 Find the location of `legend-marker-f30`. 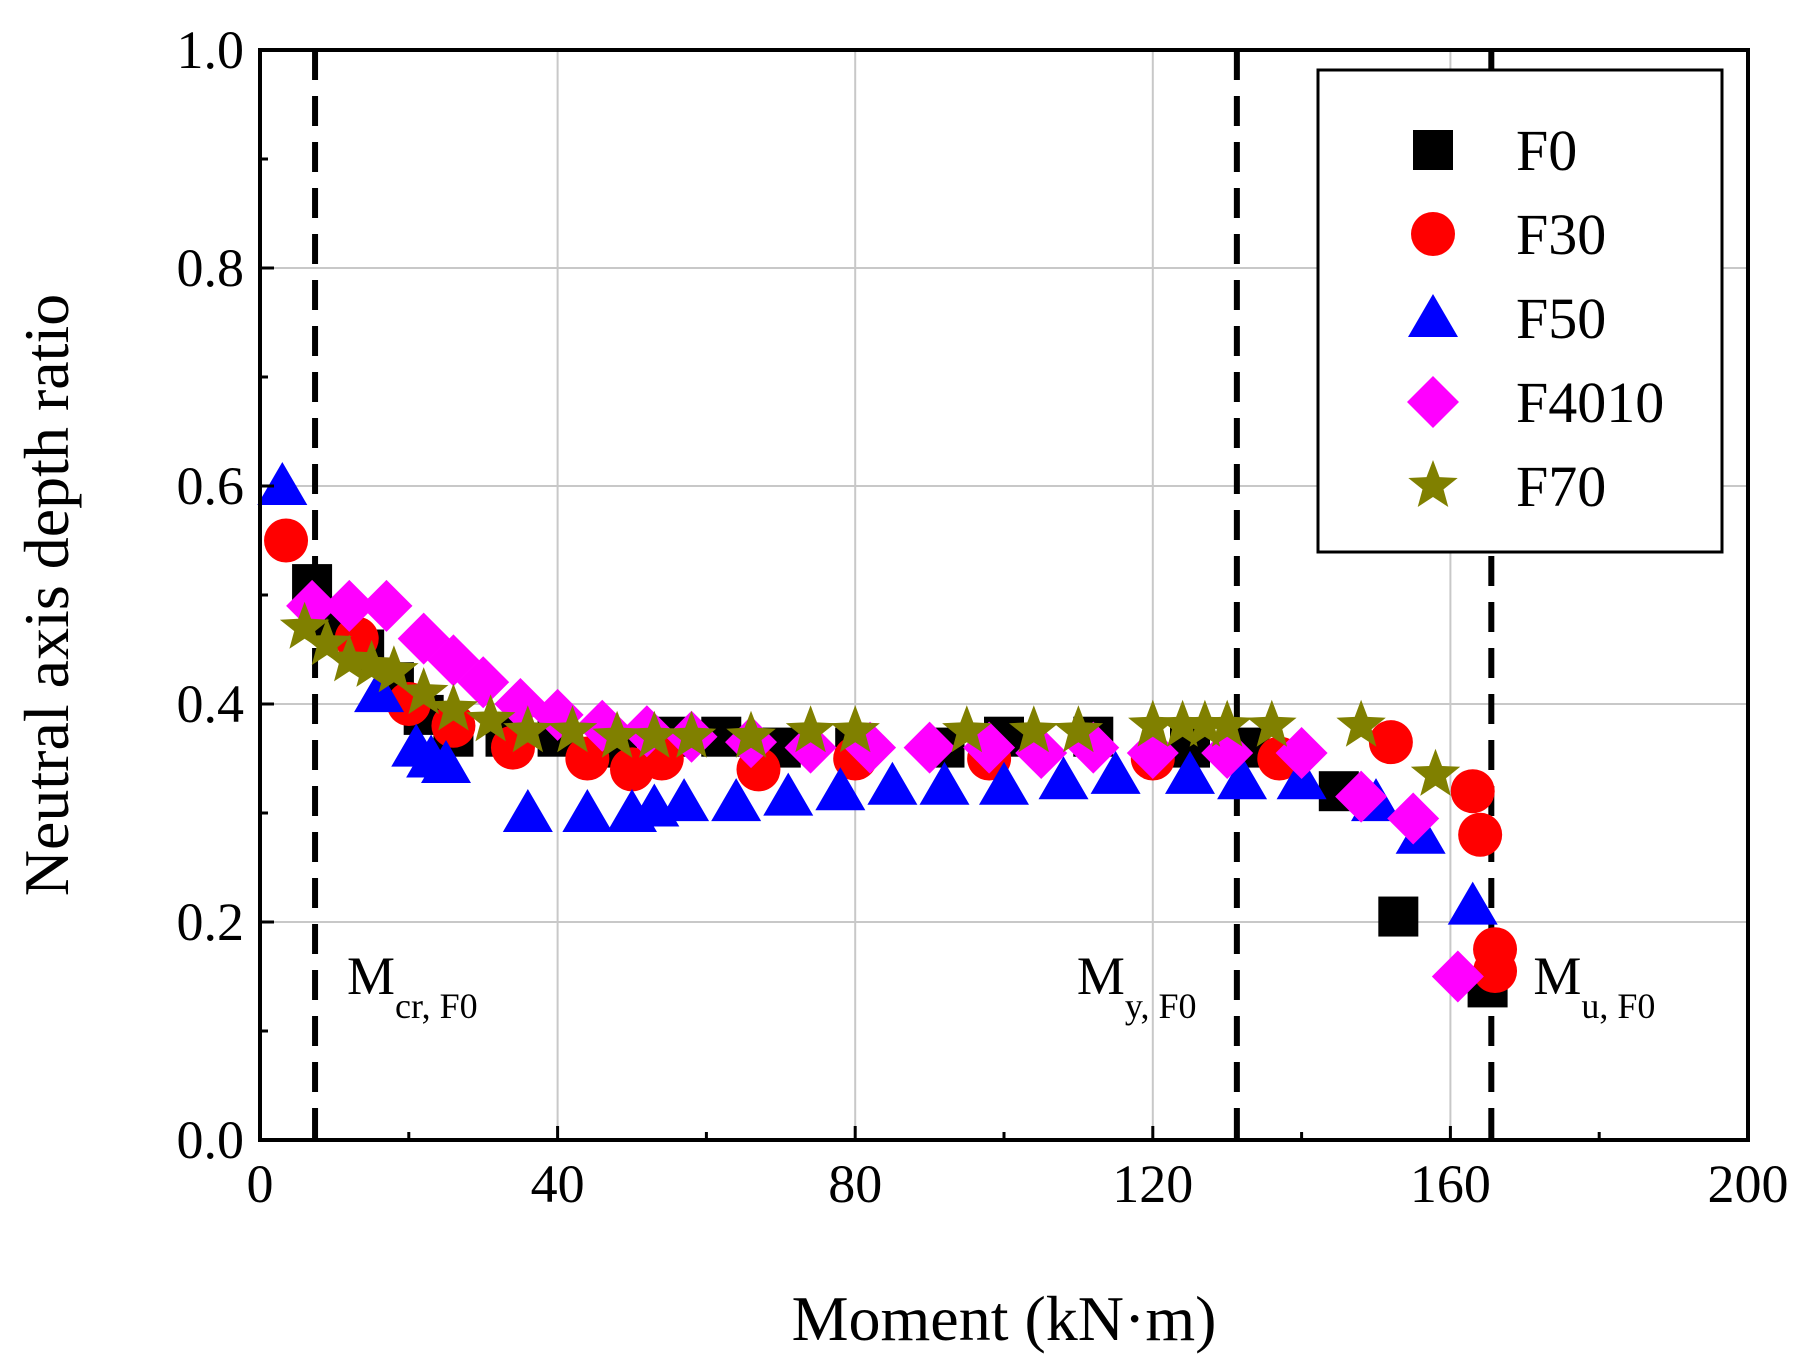

legend-marker-f30 is located at coordinates (1433, 234).